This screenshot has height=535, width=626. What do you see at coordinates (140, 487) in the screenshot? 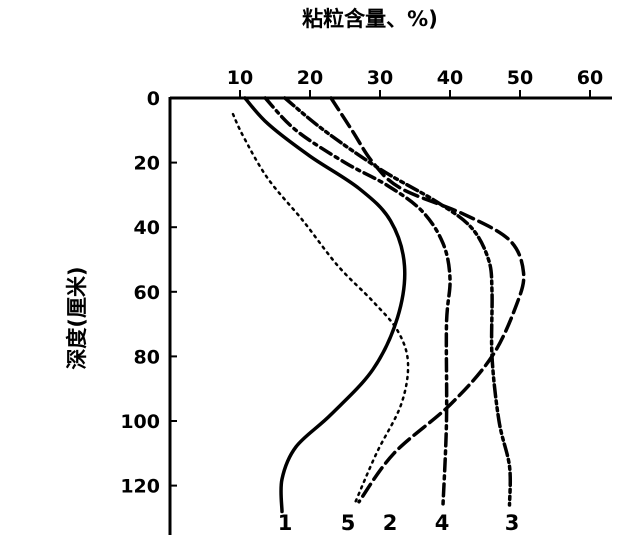
I see `y-tick-label: 120` at bounding box center [140, 487].